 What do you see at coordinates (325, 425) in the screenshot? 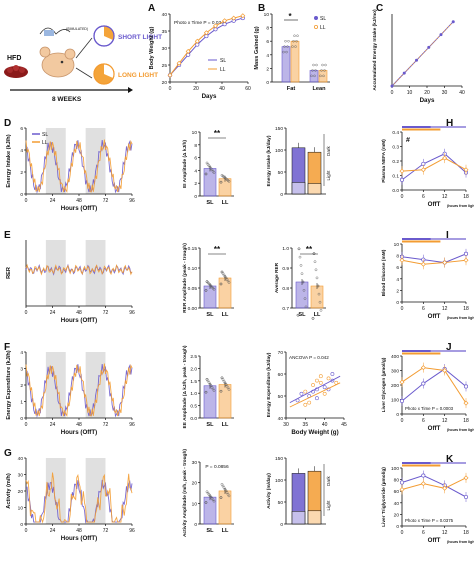
I see `x-tick-label: 40` at bounding box center [325, 425].